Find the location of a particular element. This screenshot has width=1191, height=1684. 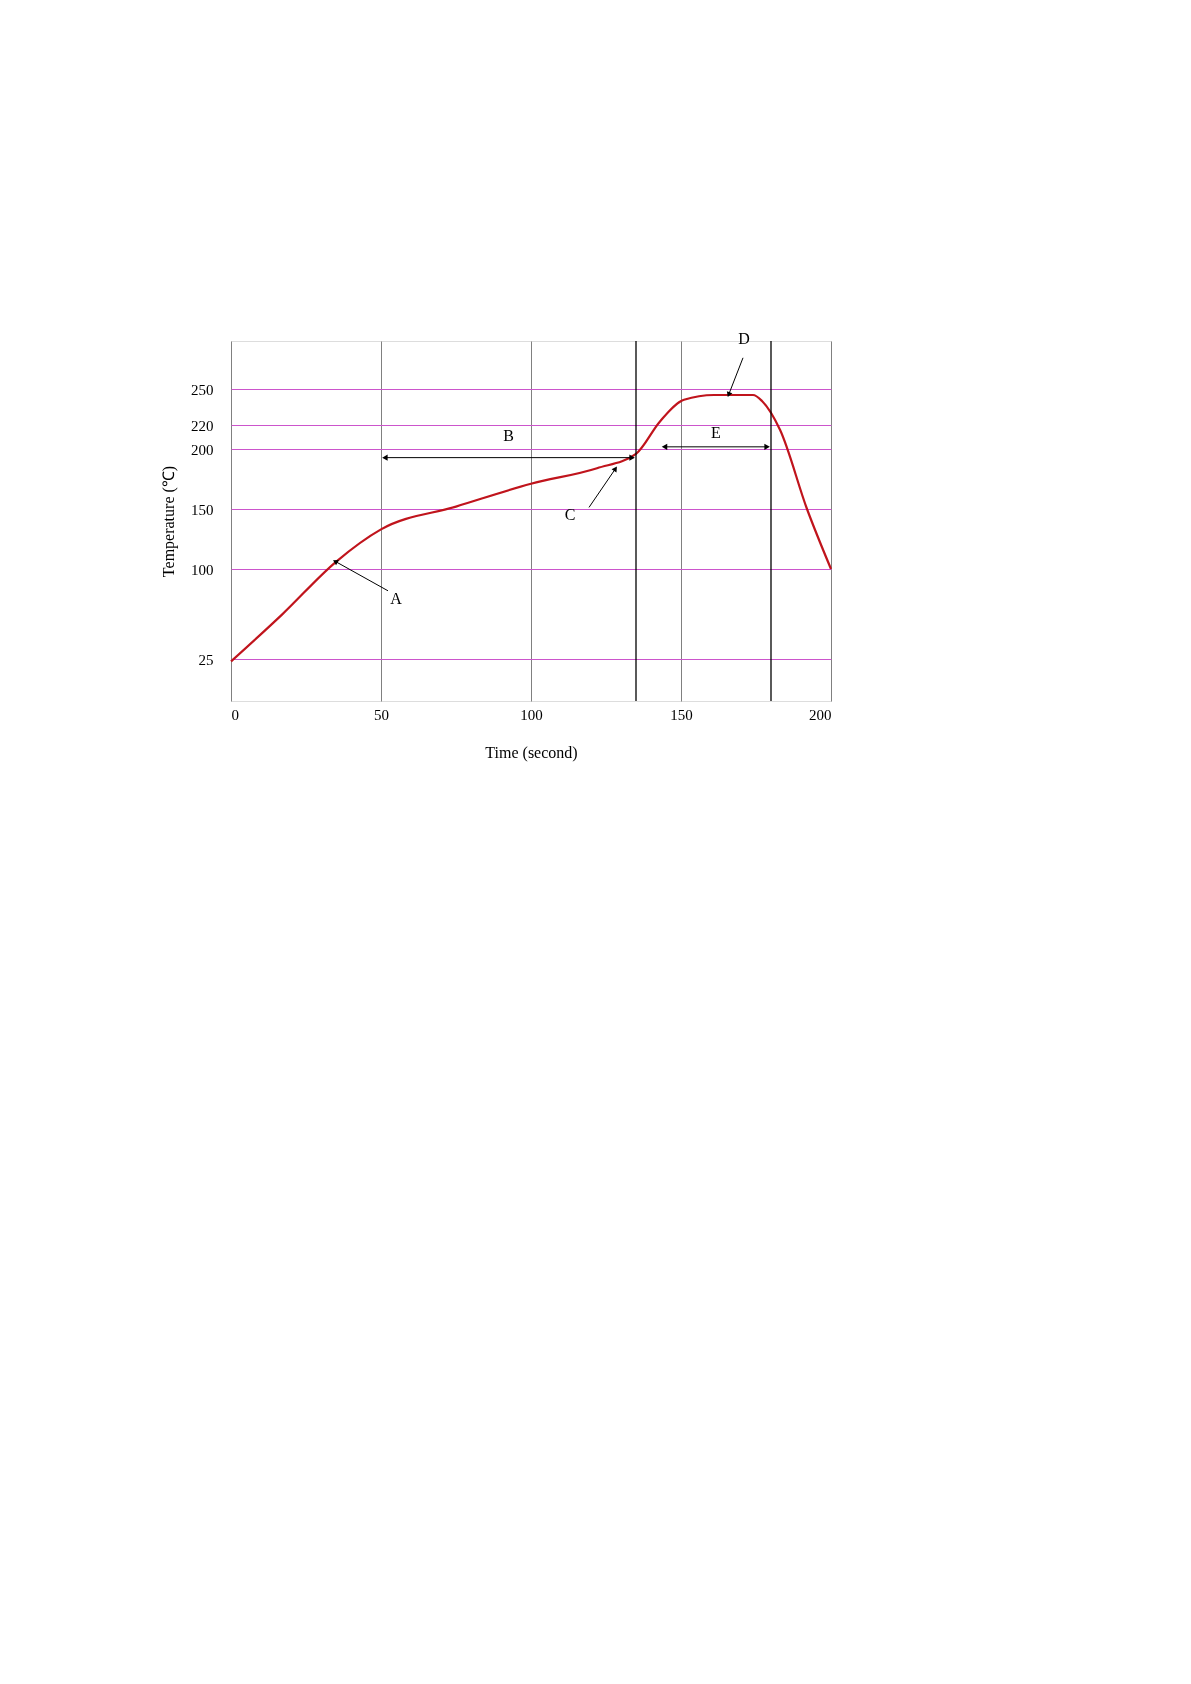

annotation: C is located at coordinates (570, 515).